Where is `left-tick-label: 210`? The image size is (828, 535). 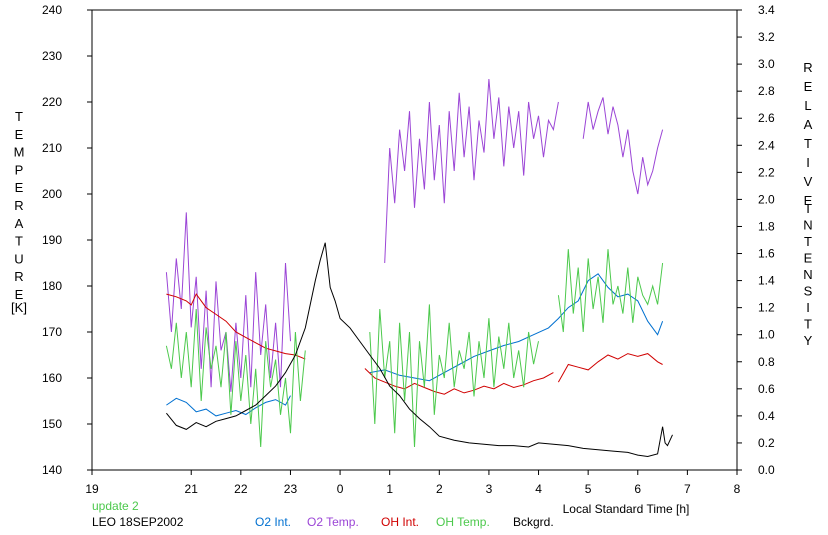
left-tick-label: 210 is located at coordinates (52, 148).